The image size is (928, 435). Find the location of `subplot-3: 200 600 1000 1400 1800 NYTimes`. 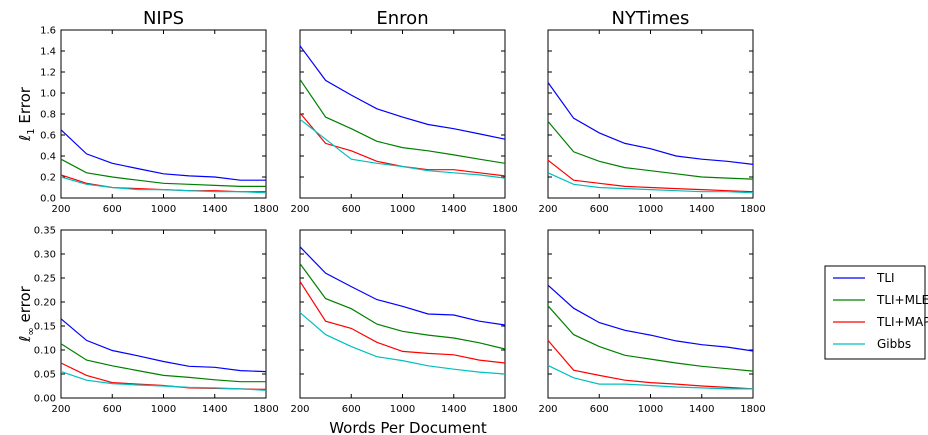

subplot-3: 200 600 1000 1400 1800 NYTimes is located at coordinates (651, 111).